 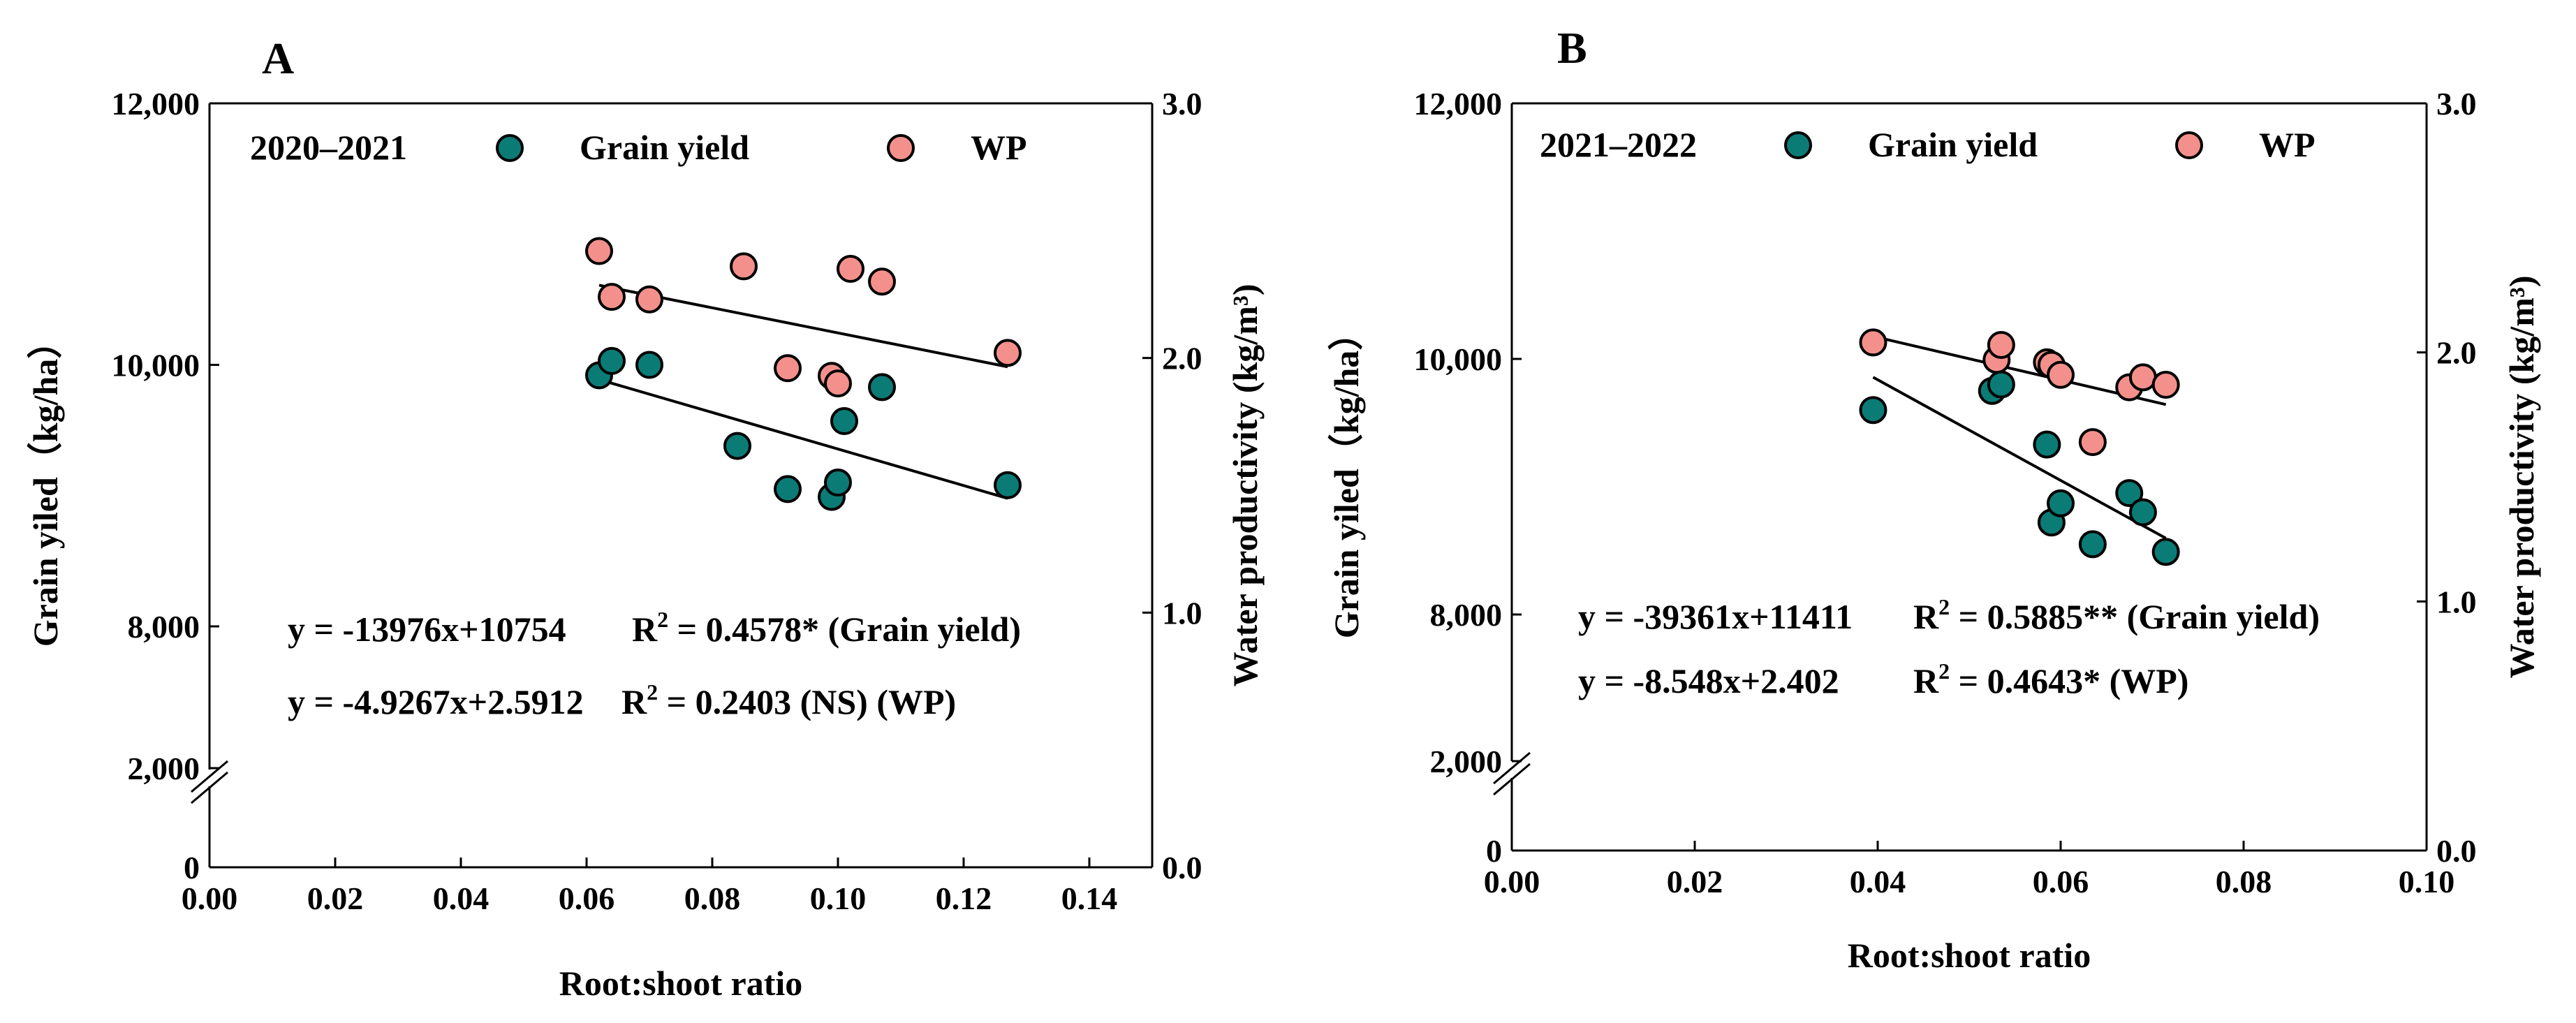 I want to click on season-label: 2021–2022, so click(x=1618, y=144).